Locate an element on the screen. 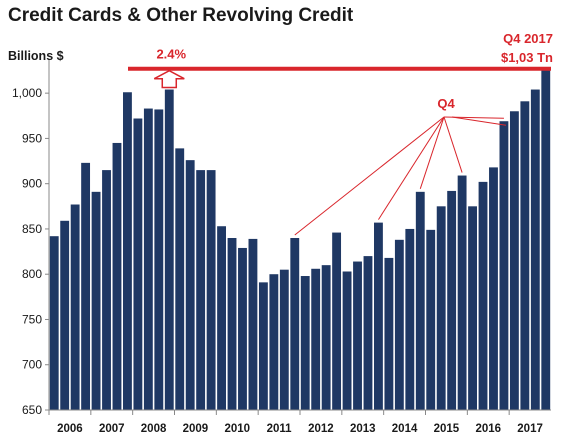 This screenshot has height=440, width=566. pct-annotation: 2.4% is located at coordinates (171, 54).